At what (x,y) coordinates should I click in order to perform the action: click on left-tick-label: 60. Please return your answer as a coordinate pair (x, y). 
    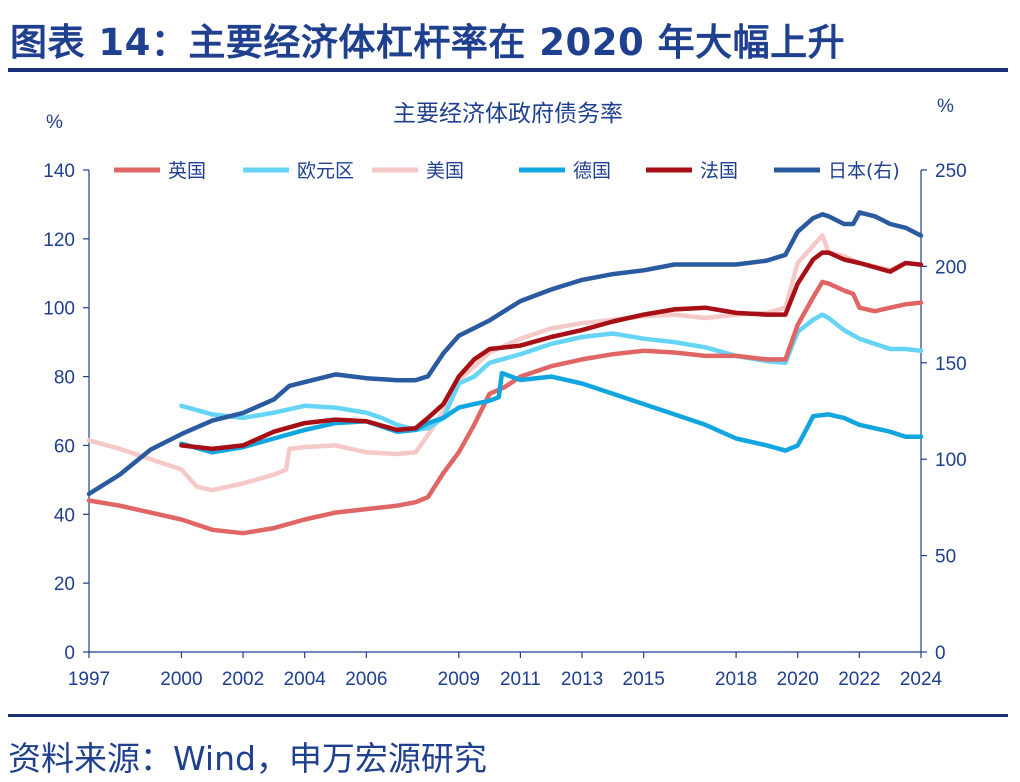
    Looking at the image, I should click on (64, 446).